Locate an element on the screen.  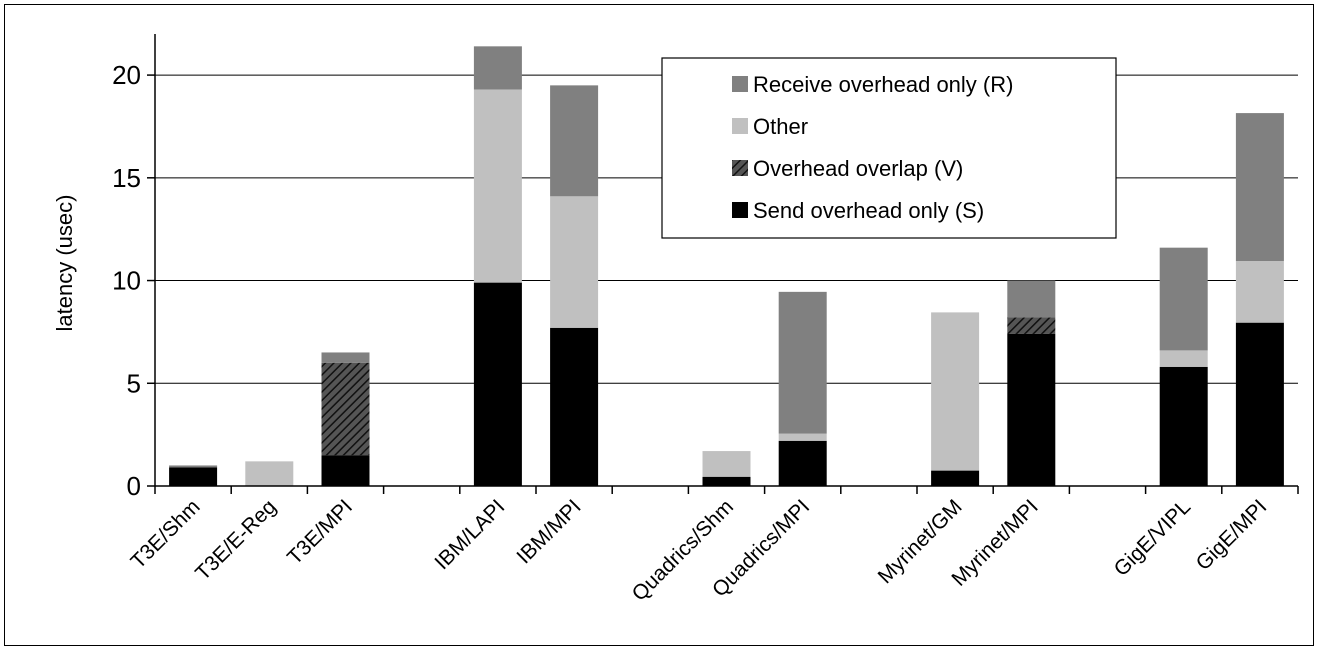
y-tick-labels: 0 5 10 15 20 is located at coordinates (126, 280).